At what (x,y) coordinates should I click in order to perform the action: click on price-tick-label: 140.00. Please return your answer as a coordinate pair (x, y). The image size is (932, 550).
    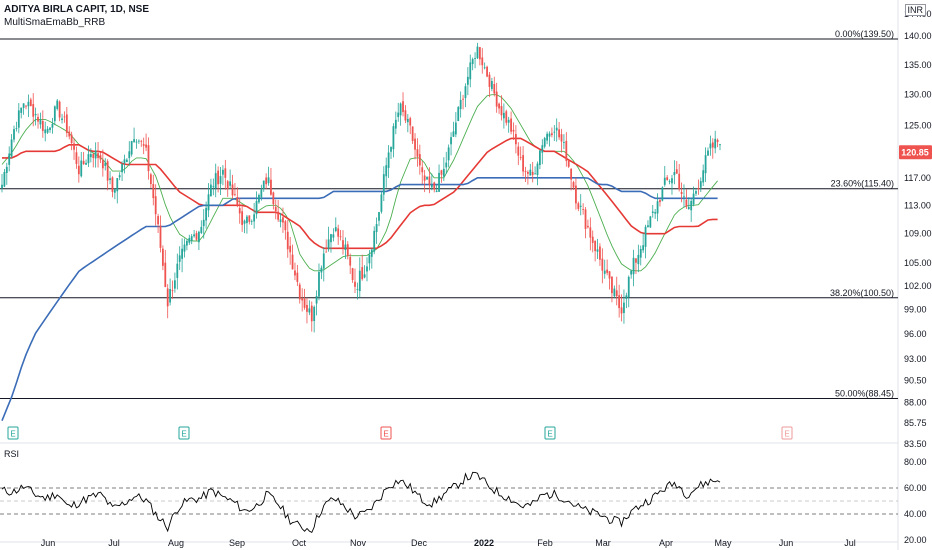
    Looking at the image, I should click on (918, 36).